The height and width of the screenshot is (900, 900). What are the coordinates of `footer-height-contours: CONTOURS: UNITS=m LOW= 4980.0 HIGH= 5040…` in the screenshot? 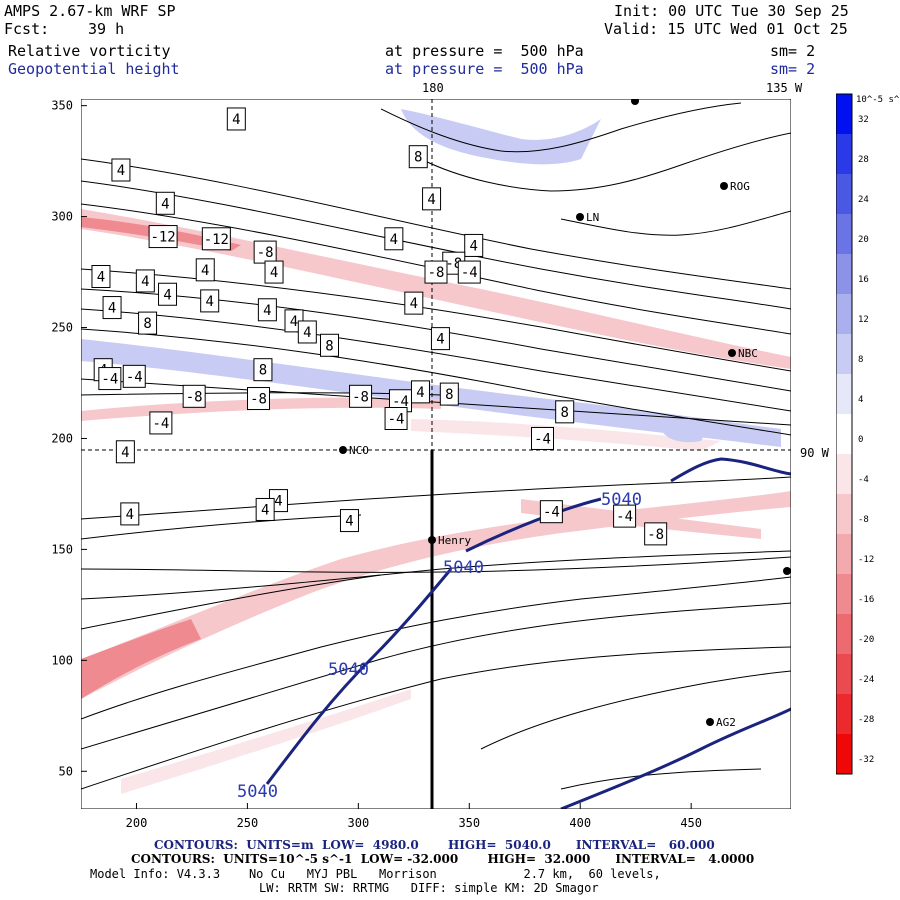 It's located at (434, 845).